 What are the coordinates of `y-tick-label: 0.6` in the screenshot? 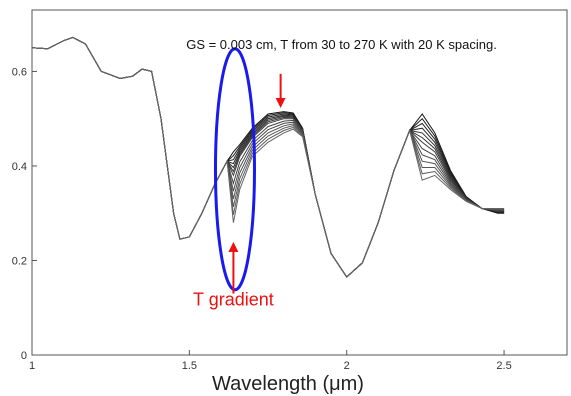 It's located at (19, 72).